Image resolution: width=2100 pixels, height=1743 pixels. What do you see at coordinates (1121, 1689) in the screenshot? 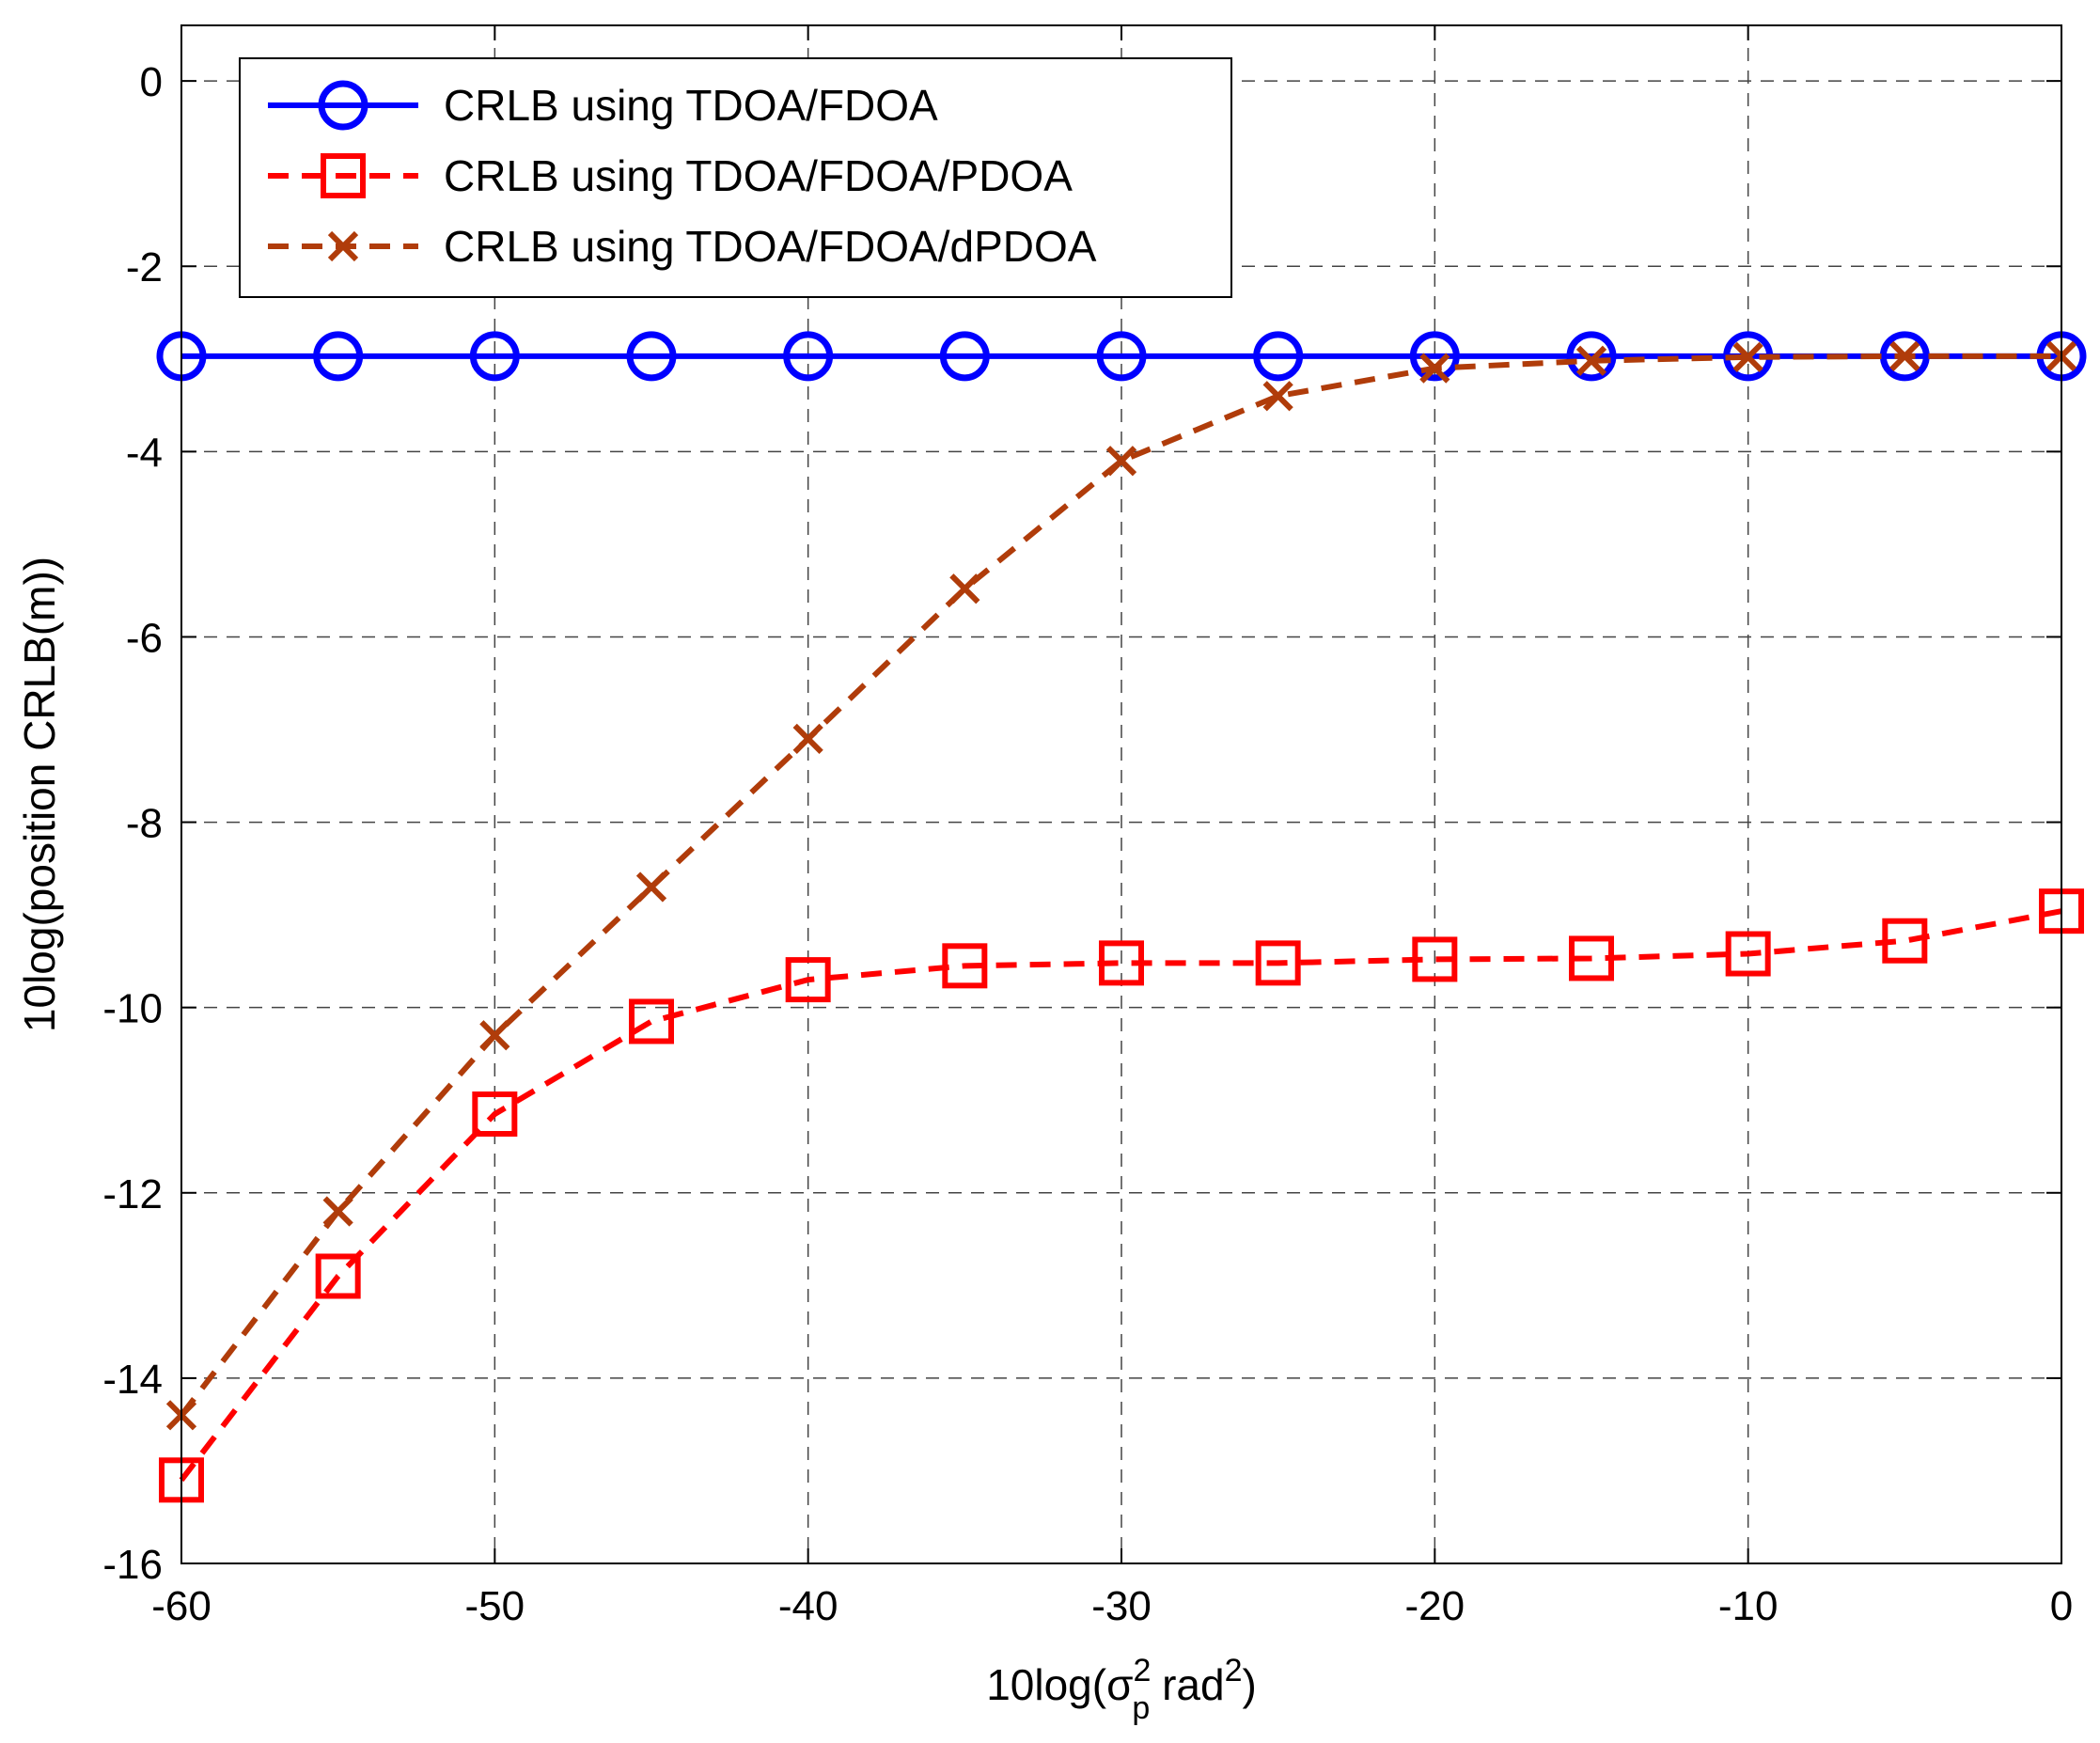
I see `x-axis-label: 10log(σ2 p rad2)` at bounding box center [1121, 1689].